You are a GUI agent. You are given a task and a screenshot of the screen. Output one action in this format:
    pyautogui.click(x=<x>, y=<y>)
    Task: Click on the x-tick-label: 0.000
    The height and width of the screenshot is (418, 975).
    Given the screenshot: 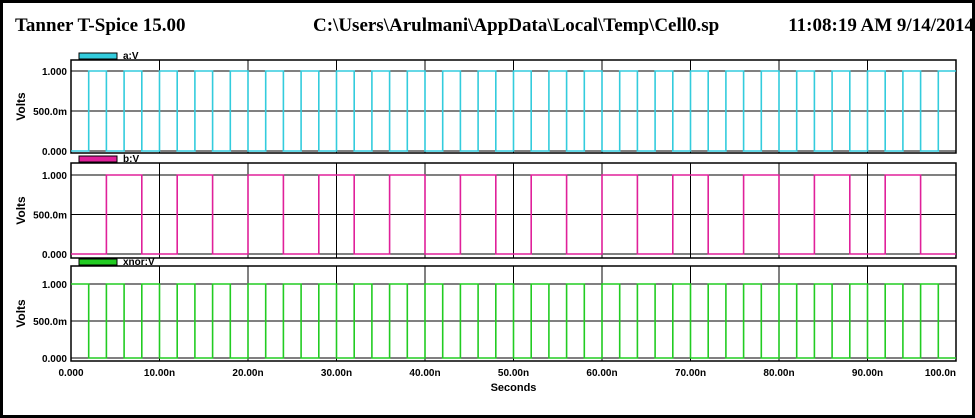 What is the action you would take?
    pyautogui.click(x=70, y=373)
    